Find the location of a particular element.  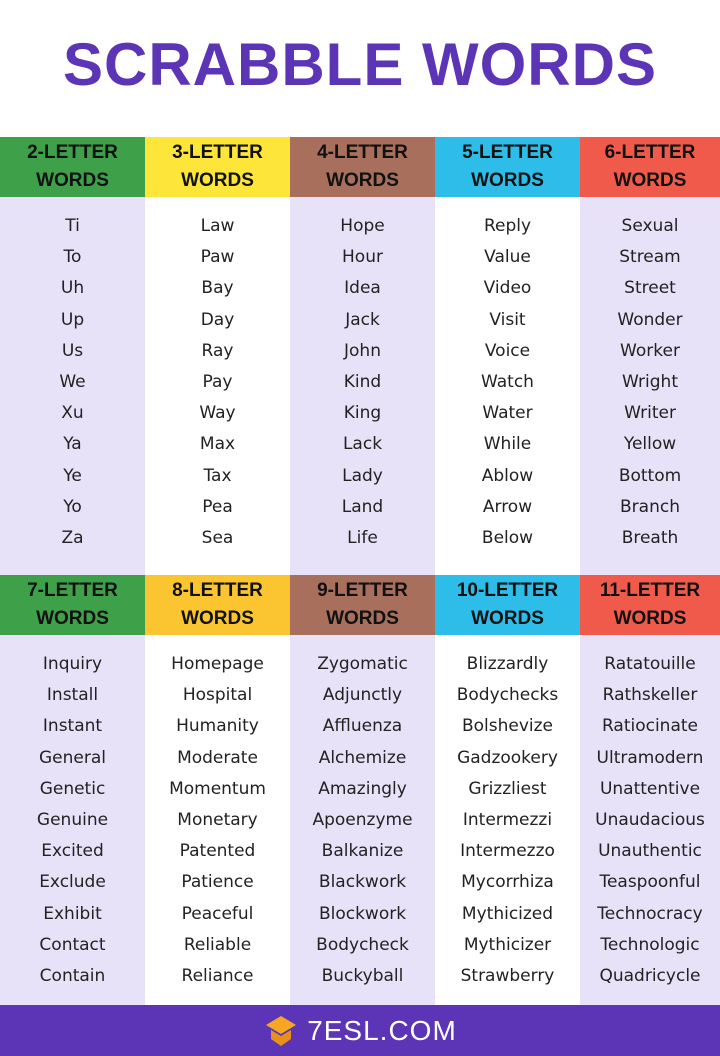

word-item: Intermezzo is located at coordinates (507, 851).